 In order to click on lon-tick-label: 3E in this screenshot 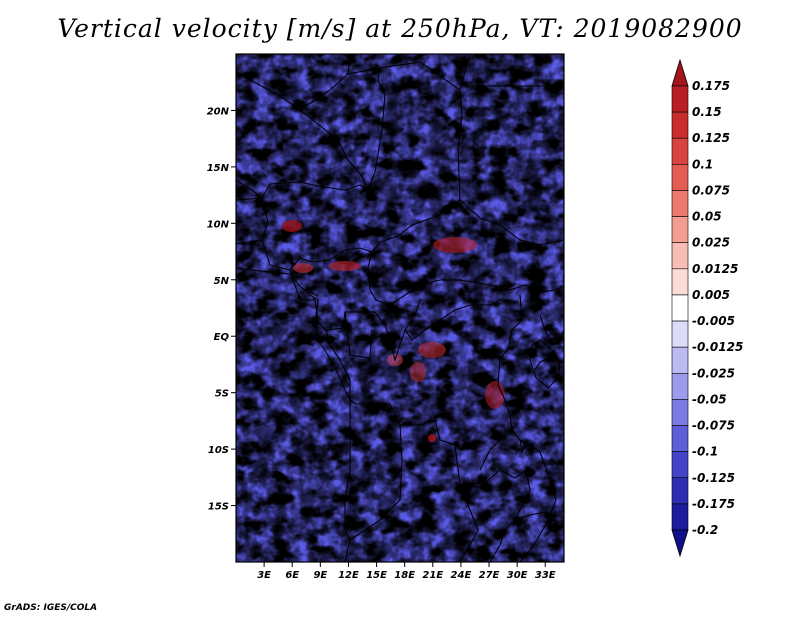, I will do `click(264, 575)`.